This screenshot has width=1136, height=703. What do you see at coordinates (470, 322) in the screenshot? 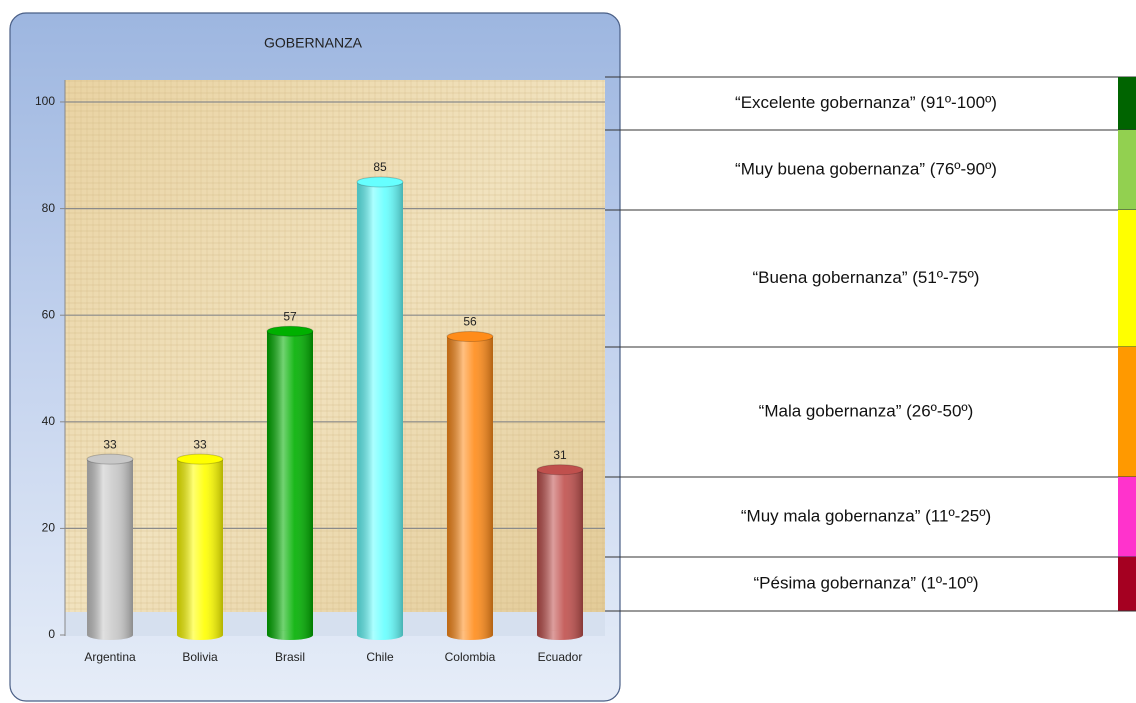
I see `data-label: 56` at bounding box center [470, 322].